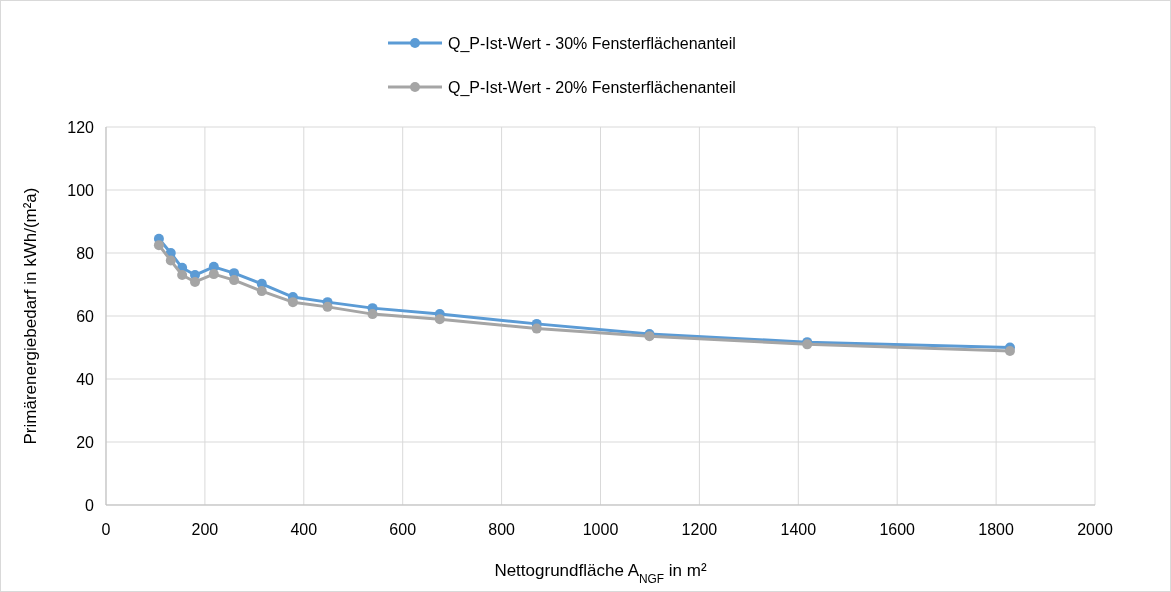 The image size is (1171, 592). What do you see at coordinates (81, 190) in the screenshot?
I see `y-tick-label: 100` at bounding box center [81, 190].